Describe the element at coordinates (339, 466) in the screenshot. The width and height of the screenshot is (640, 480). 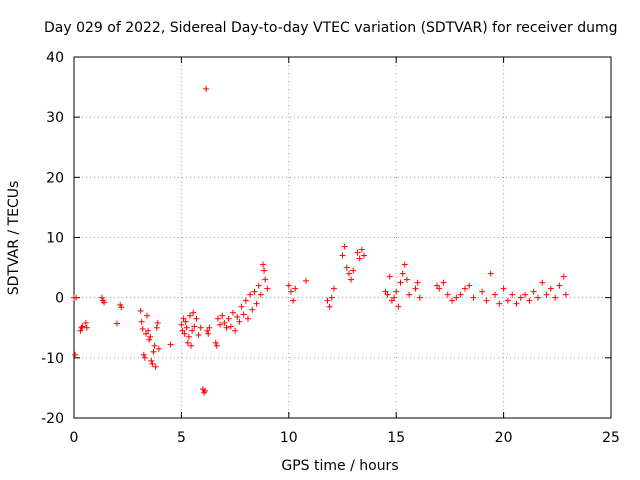
I see `x-axis-title: GPS time / hours` at that location.